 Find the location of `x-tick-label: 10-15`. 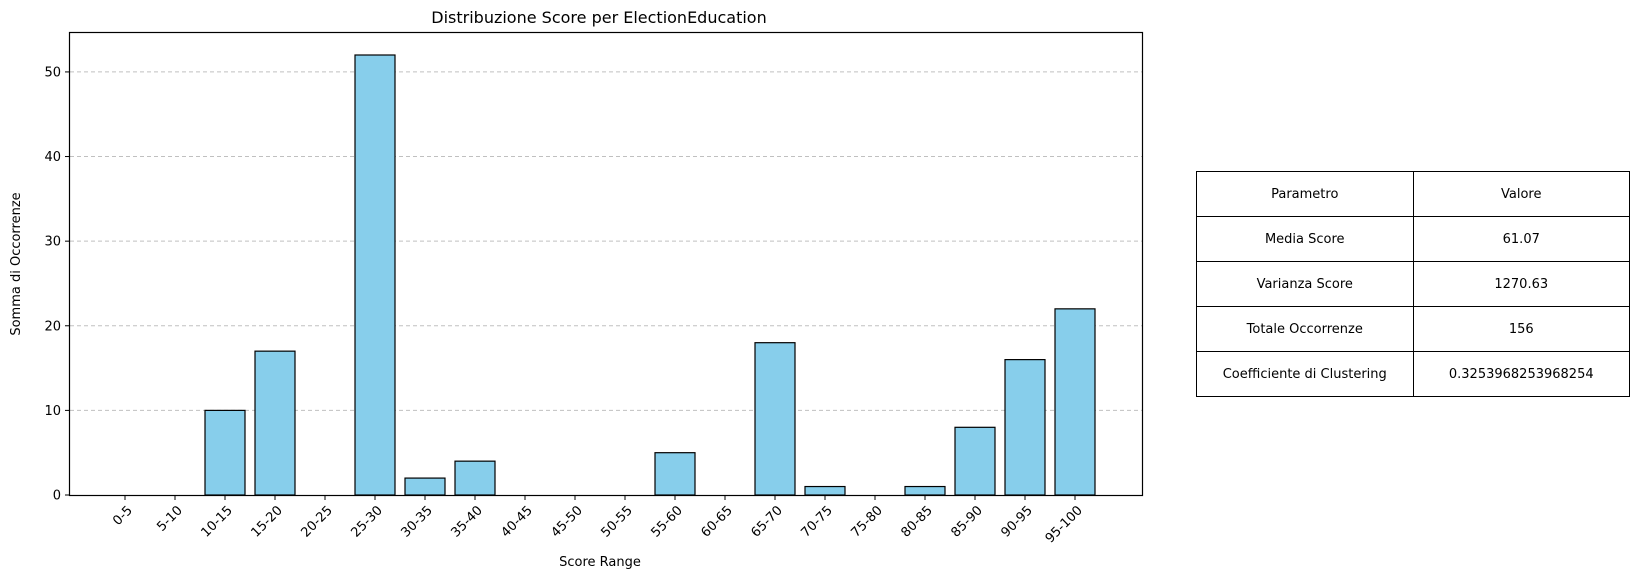

x-tick-label: 10-15 is located at coordinates (217, 521).